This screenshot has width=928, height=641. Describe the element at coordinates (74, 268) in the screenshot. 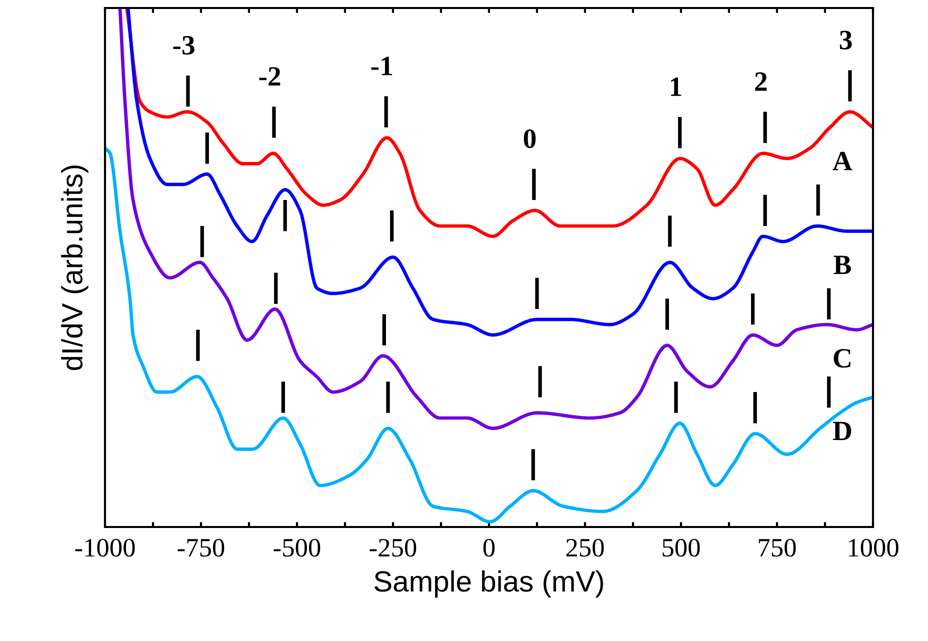

I see `y-axis-title: dI/dV (arb.units)` at that location.